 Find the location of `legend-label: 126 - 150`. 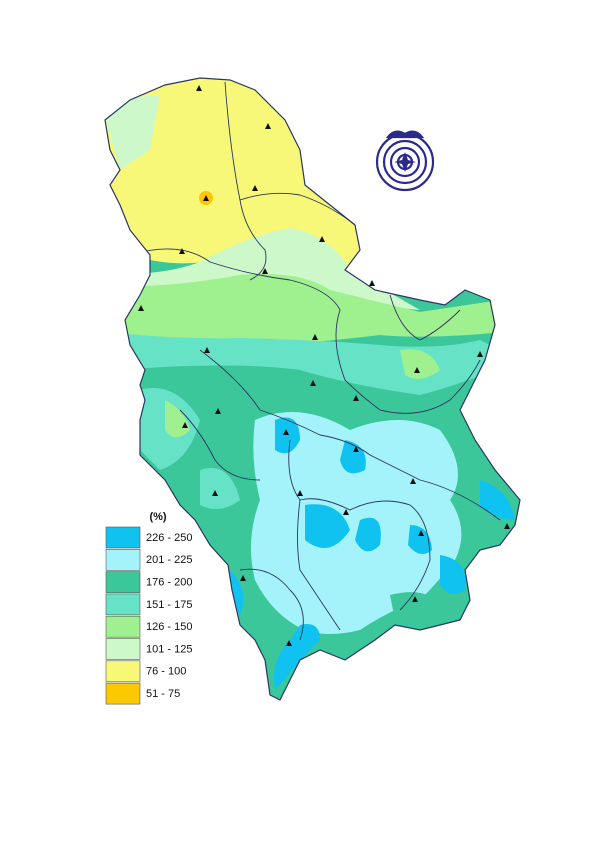

legend-label: 126 - 150 is located at coordinates (169, 627).